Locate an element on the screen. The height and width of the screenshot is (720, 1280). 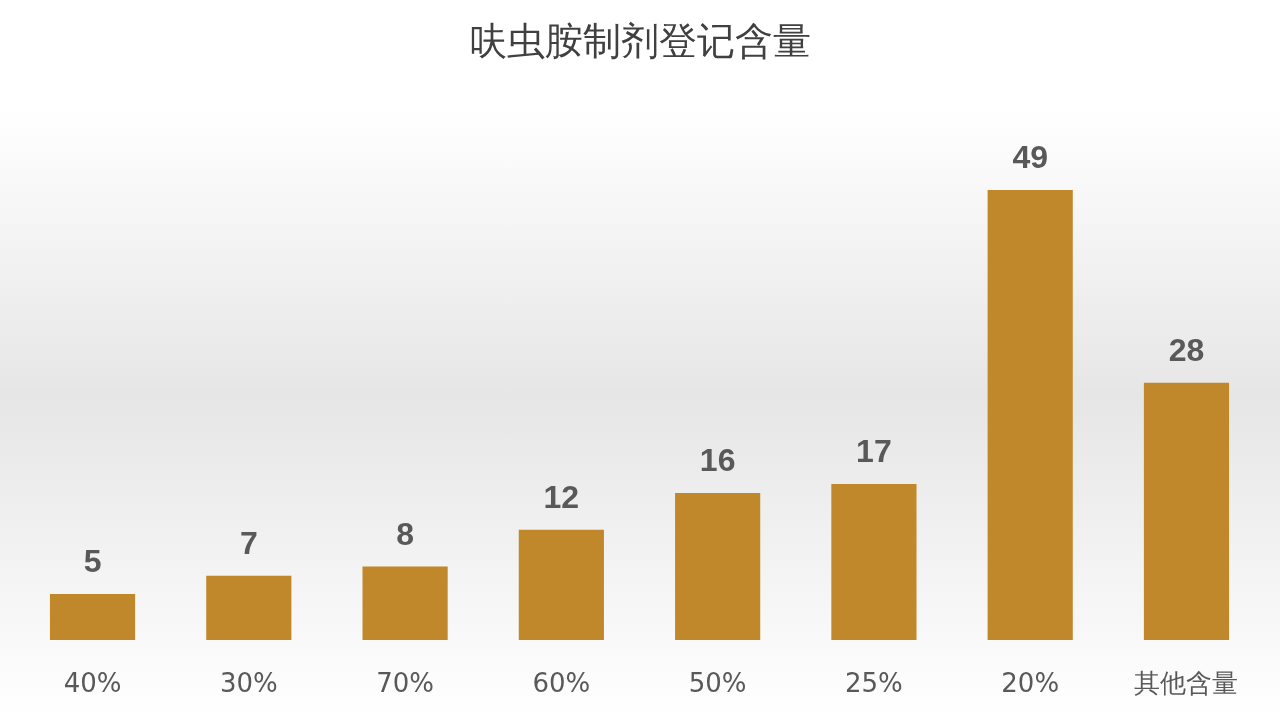
data-label: 49 is located at coordinates (1030, 157).